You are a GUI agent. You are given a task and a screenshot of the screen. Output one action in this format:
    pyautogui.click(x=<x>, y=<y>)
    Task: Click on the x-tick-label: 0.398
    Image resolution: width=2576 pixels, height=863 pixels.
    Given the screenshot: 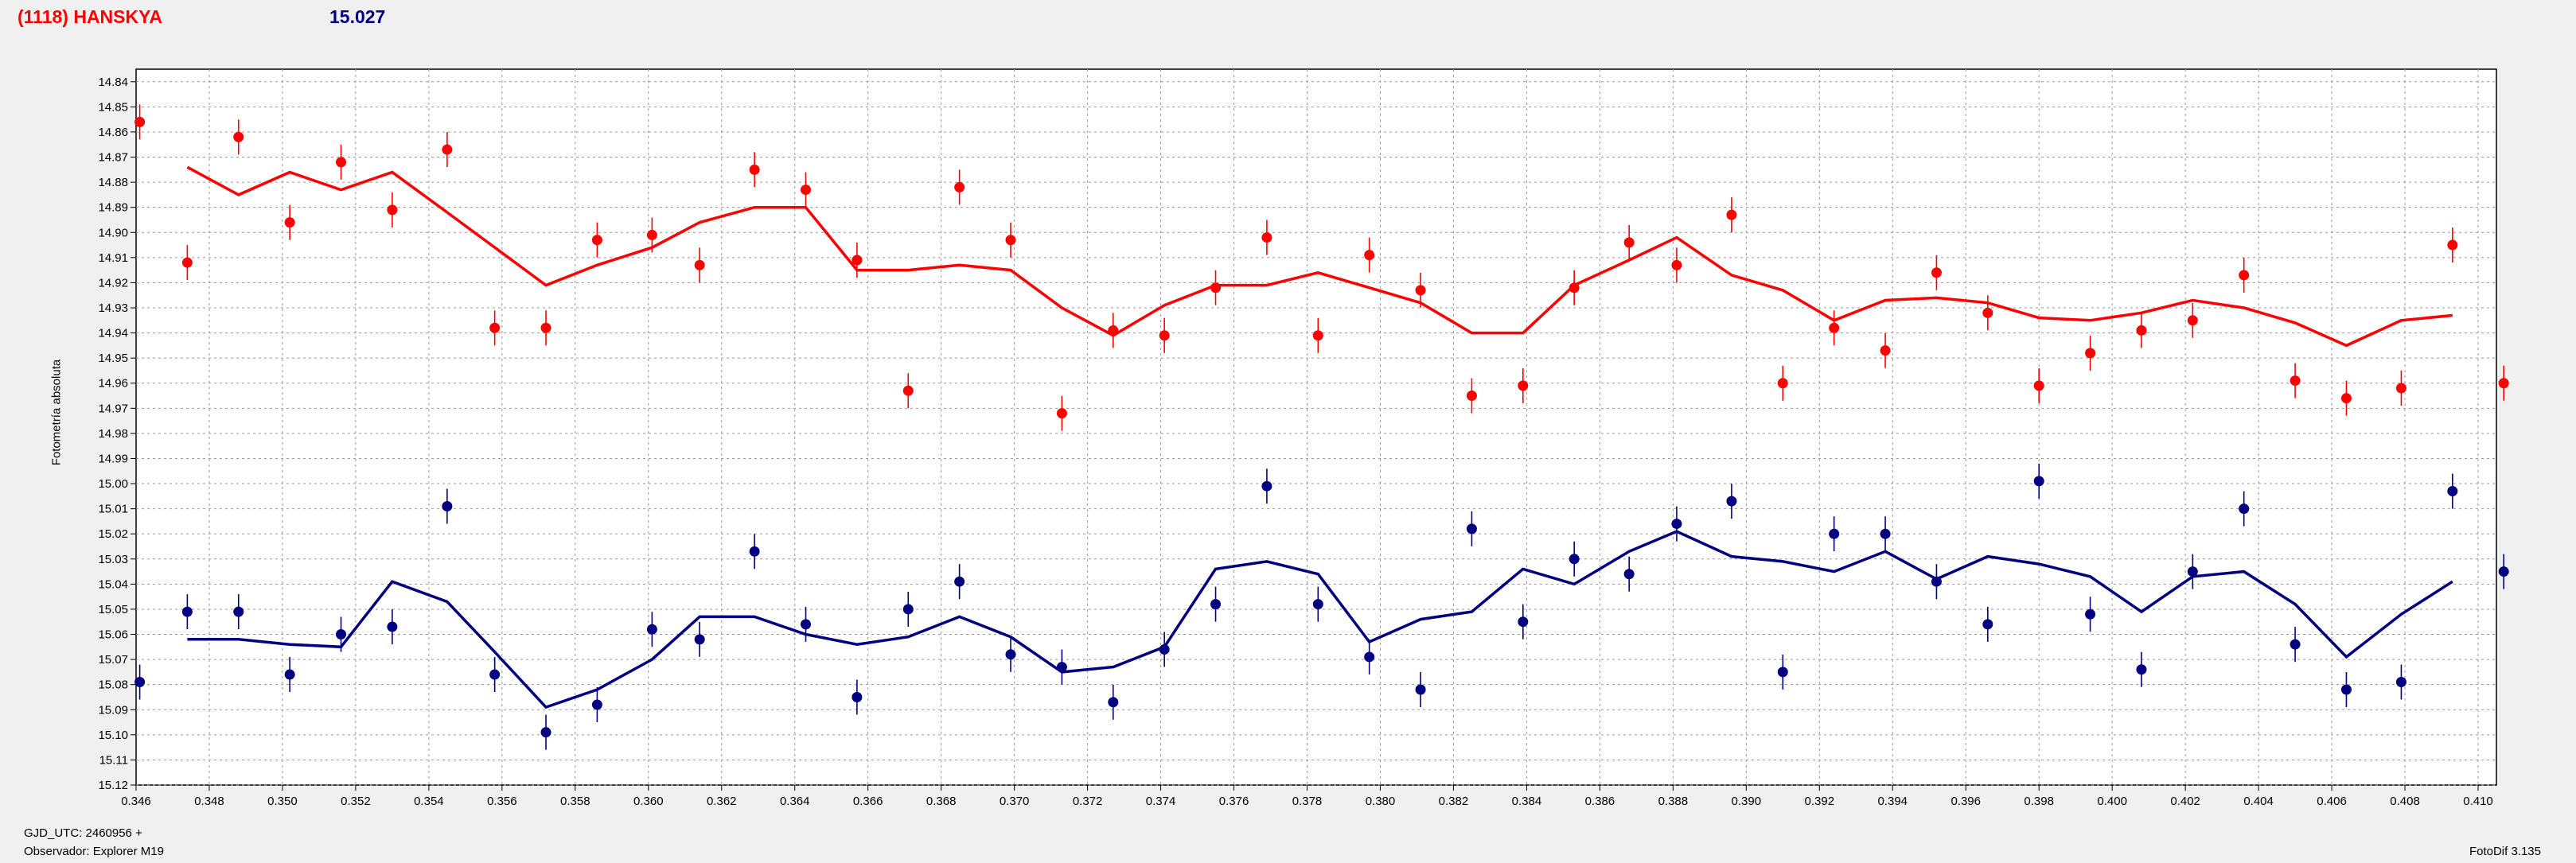 What is the action you would take?
    pyautogui.click(x=2039, y=801)
    